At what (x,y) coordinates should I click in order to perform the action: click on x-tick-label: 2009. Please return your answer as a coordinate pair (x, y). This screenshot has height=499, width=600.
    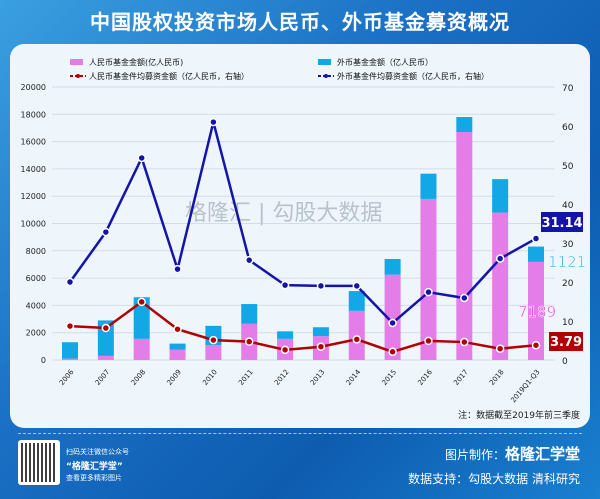
    Looking at the image, I should click on (174, 377).